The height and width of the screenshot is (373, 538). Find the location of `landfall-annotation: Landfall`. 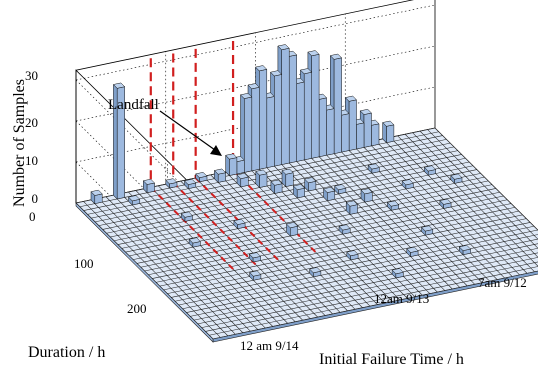

landfall-annotation: Landfall is located at coordinates (133, 105).